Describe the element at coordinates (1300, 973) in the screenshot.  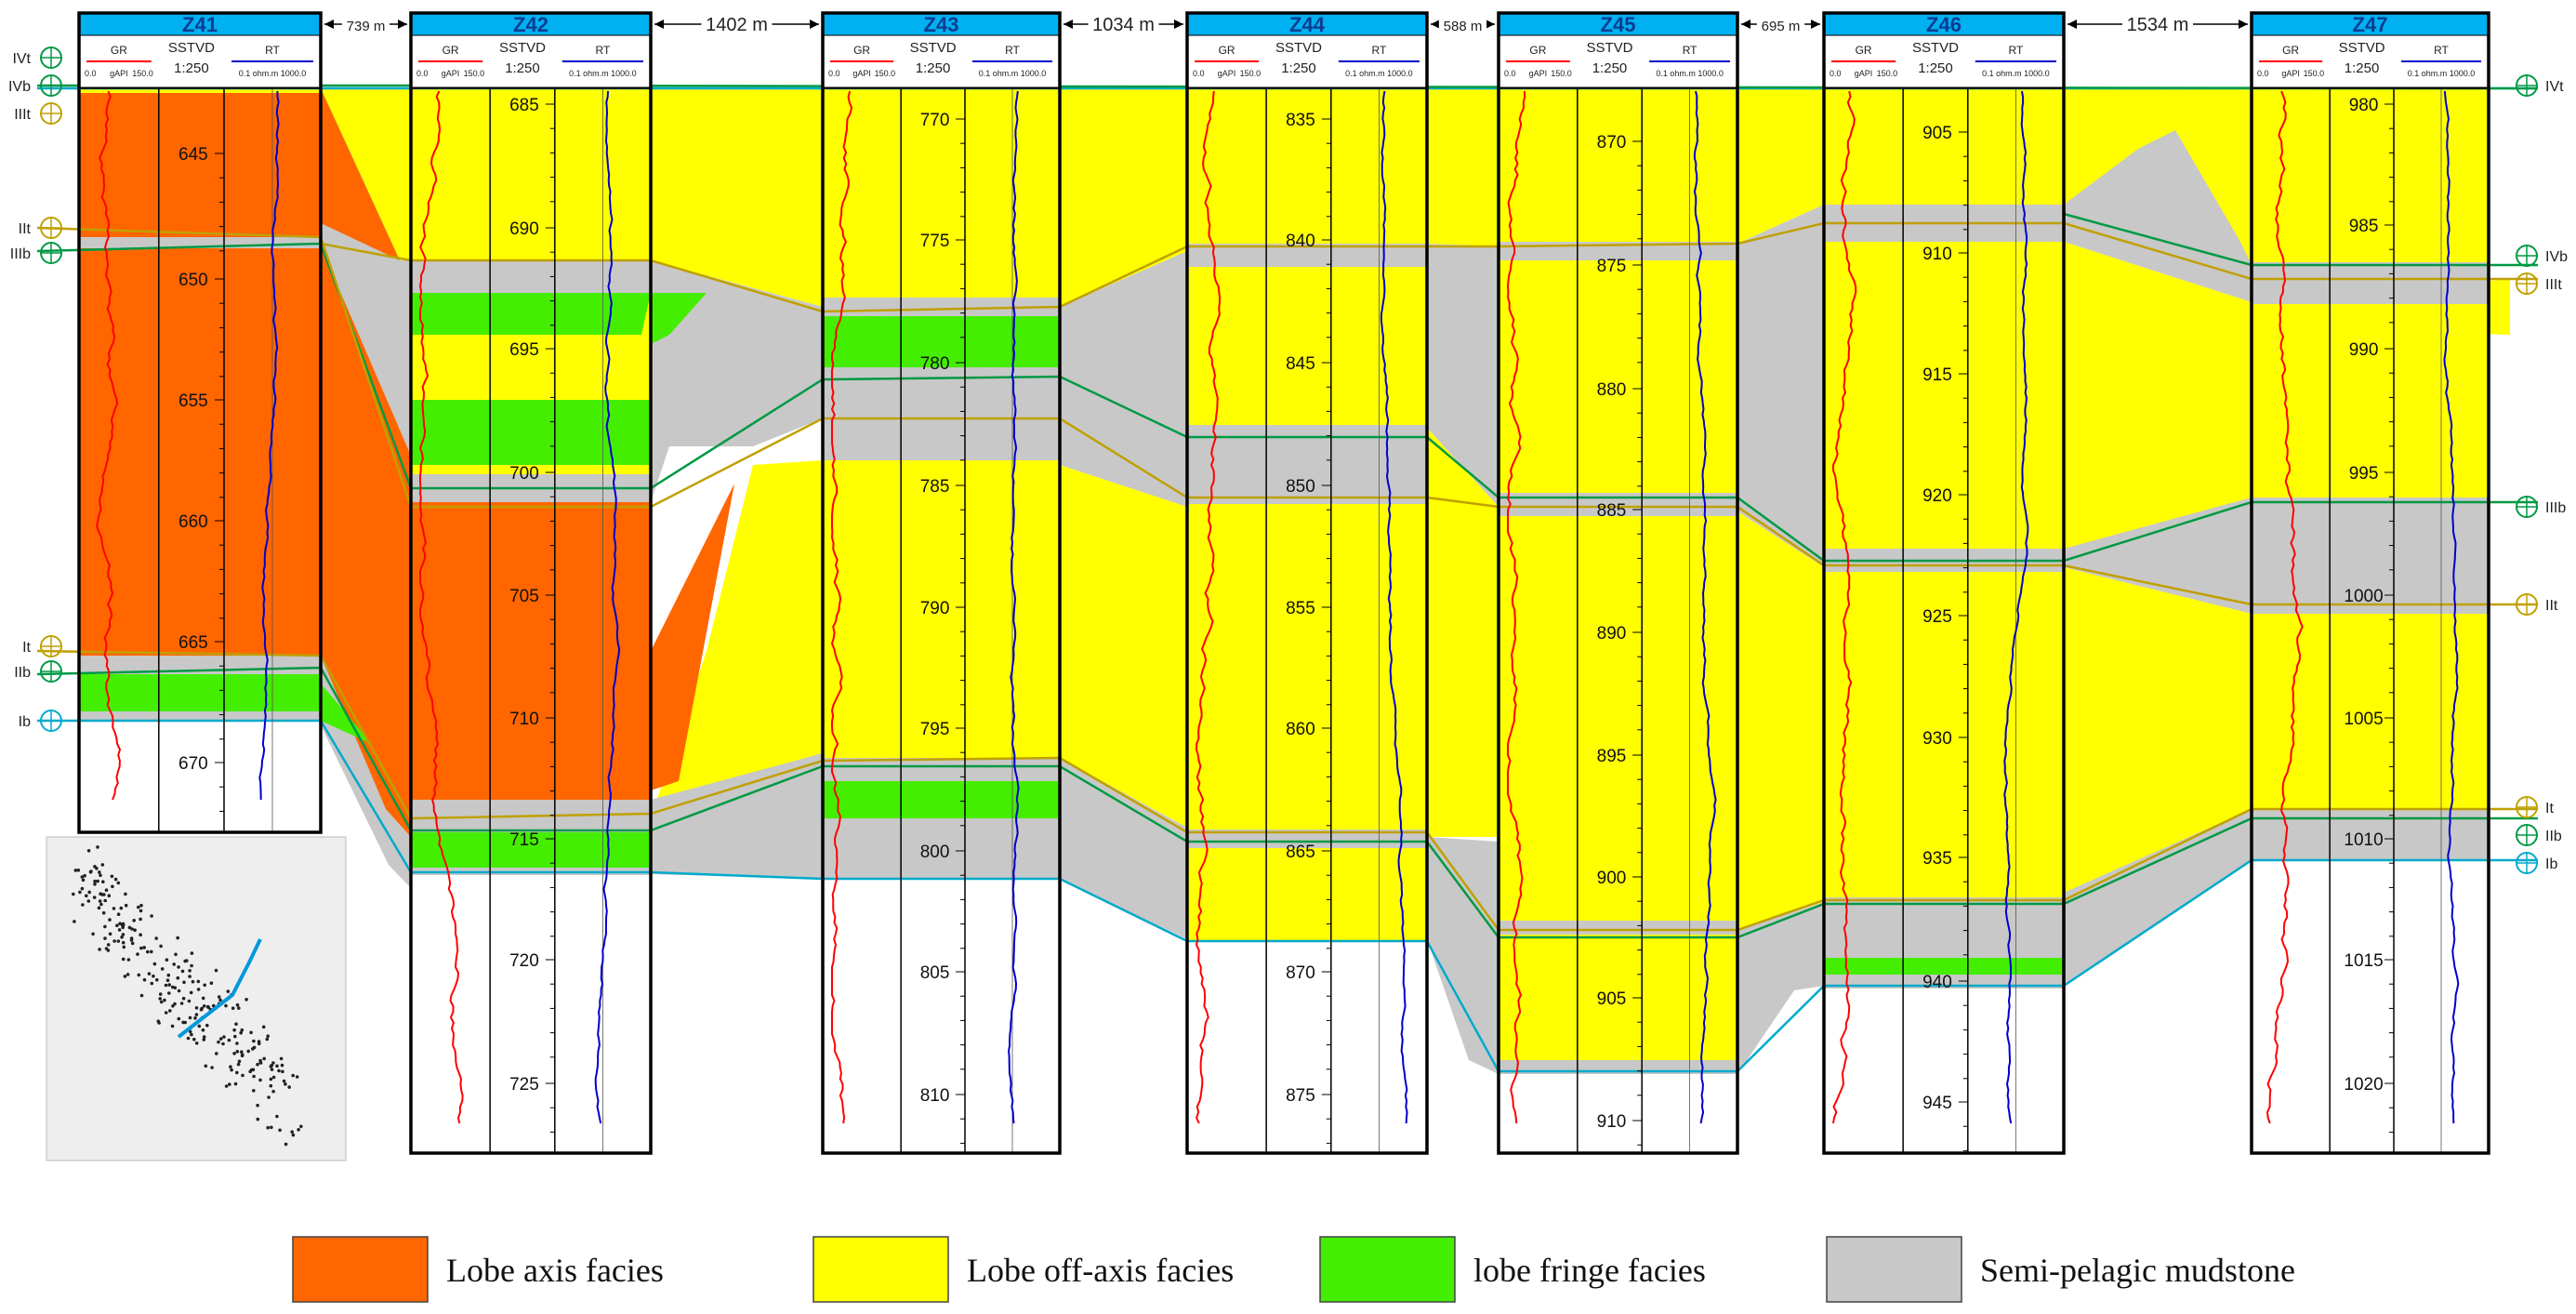
I see `depth-label-870: 870` at that location.